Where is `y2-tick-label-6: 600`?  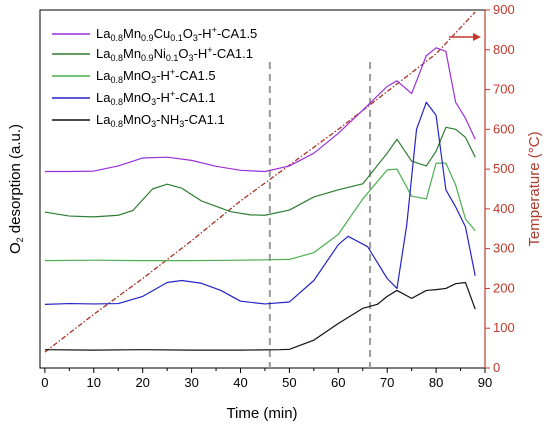
y2-tick-label-6: 600 is located at coordinates (504, 128).